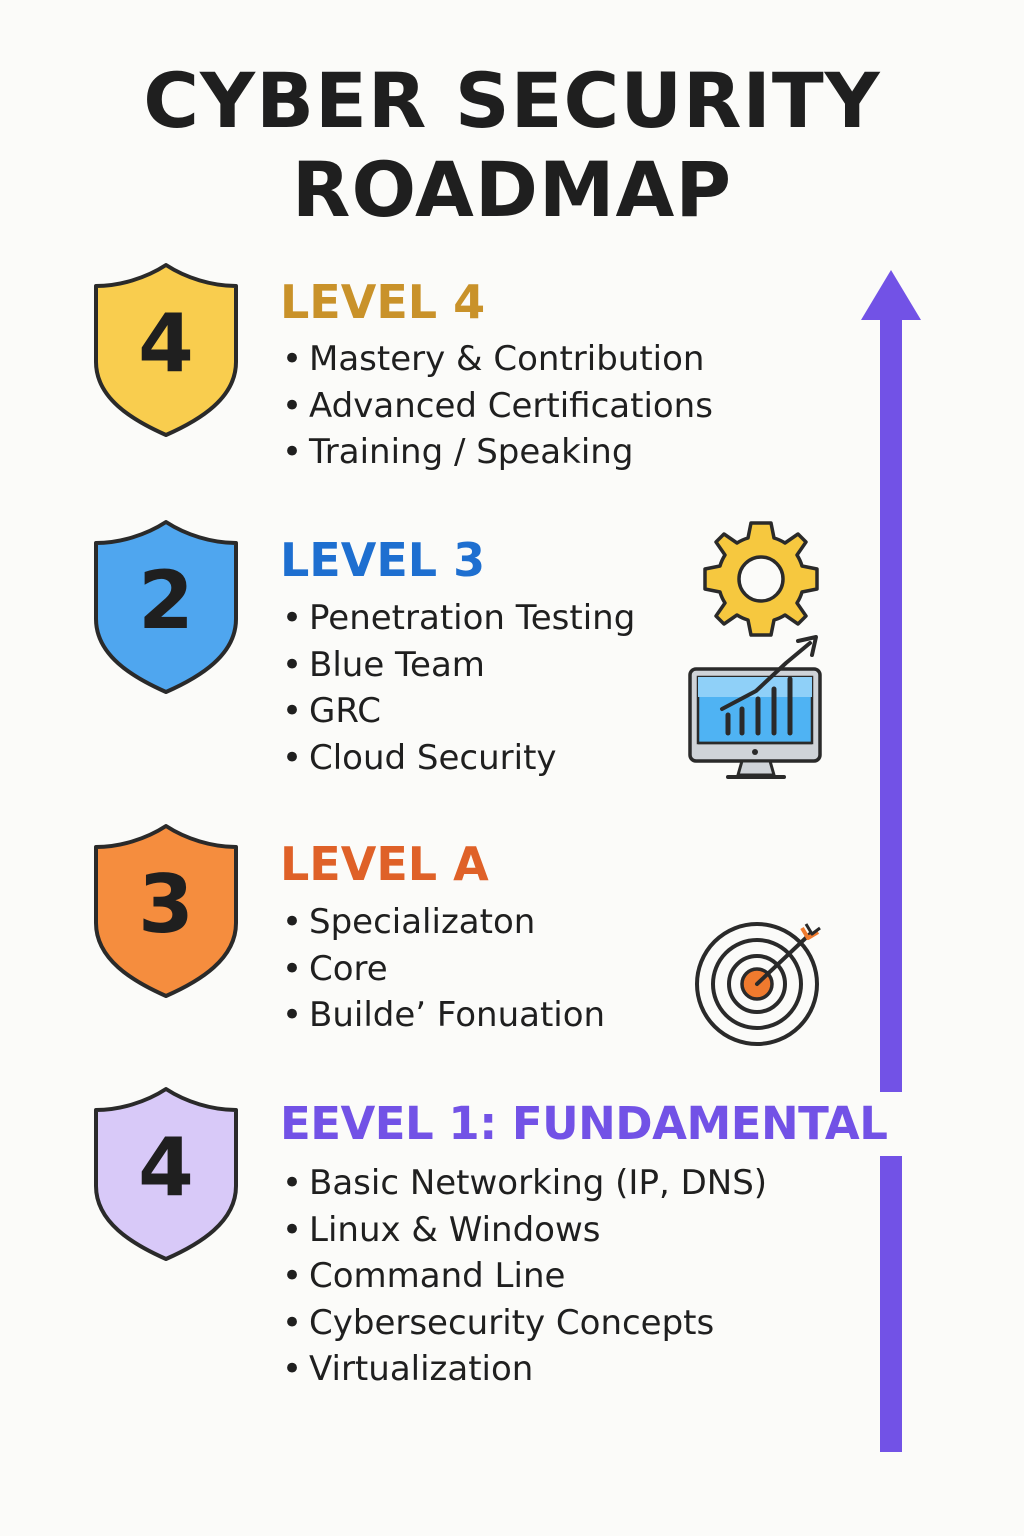 The width and height of the screenshot is (1024, 1536). Describe the element at coordinates (512, 100) in the screenshot. I see `page-title-line-1: CYBER SECURITY` at that location.